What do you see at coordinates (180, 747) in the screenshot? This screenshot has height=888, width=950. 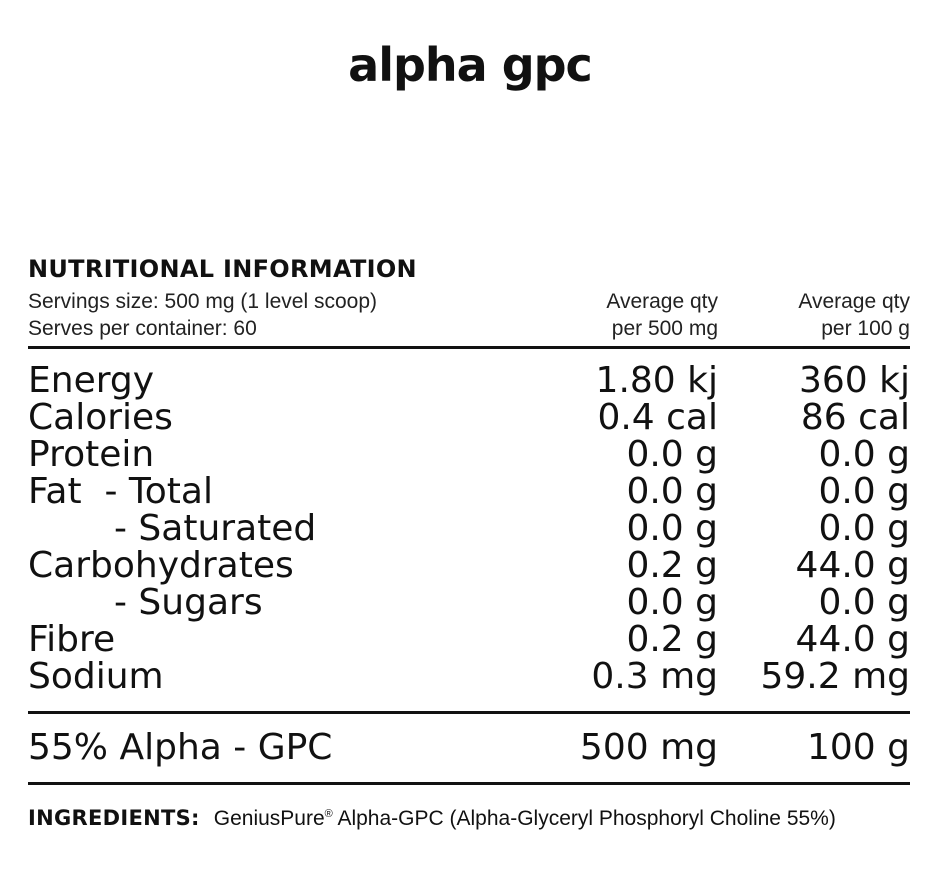 I see `active-ingredient-name: 55% Alpha - GPC` at bounding box center [180, 747].